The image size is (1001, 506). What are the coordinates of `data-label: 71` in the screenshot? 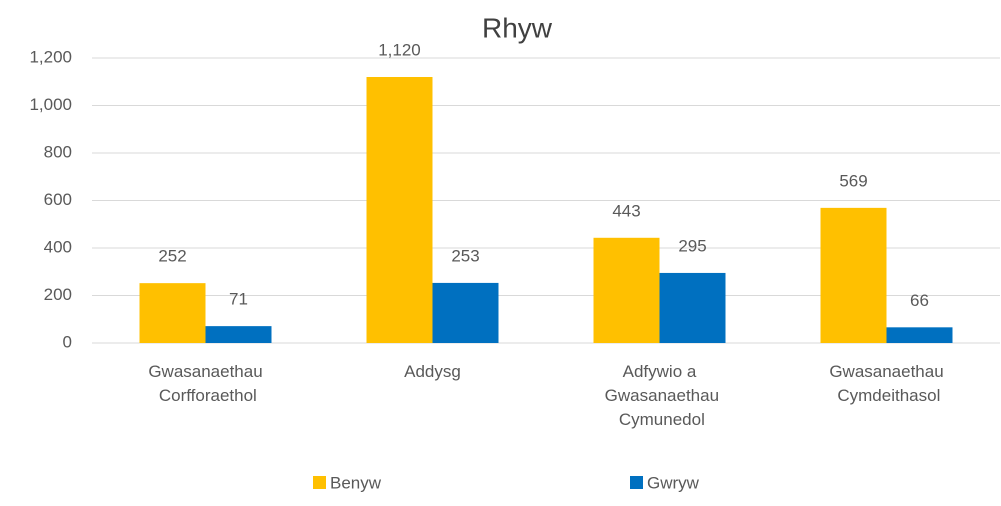 It's located at (238, 299).